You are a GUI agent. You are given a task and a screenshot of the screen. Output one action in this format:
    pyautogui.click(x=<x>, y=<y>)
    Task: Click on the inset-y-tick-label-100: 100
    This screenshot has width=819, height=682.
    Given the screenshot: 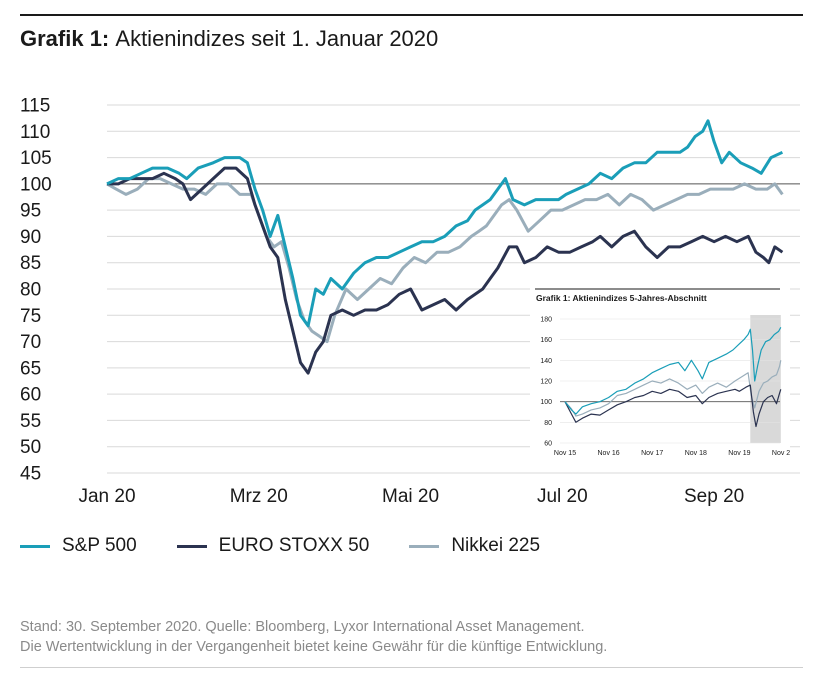 What is the action you would take?
    pyautogui.click(x=546, y=402)
    